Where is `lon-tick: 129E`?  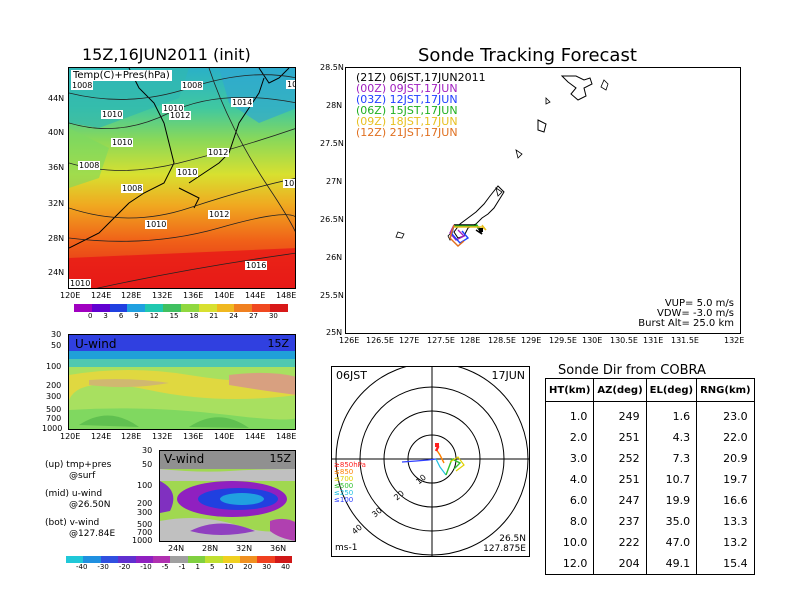
lon-tick: 129E is located at coordinates (531, 340).